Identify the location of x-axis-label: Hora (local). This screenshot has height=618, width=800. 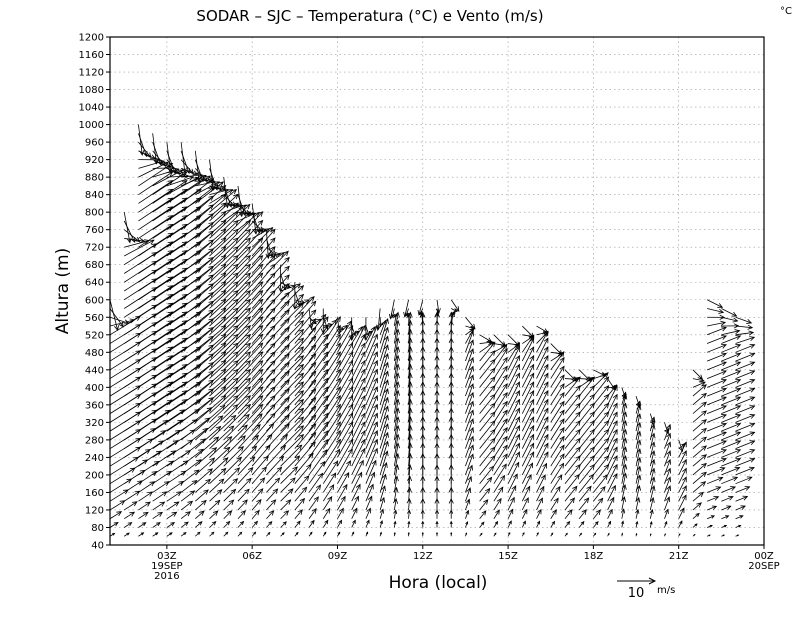
(438, 583).